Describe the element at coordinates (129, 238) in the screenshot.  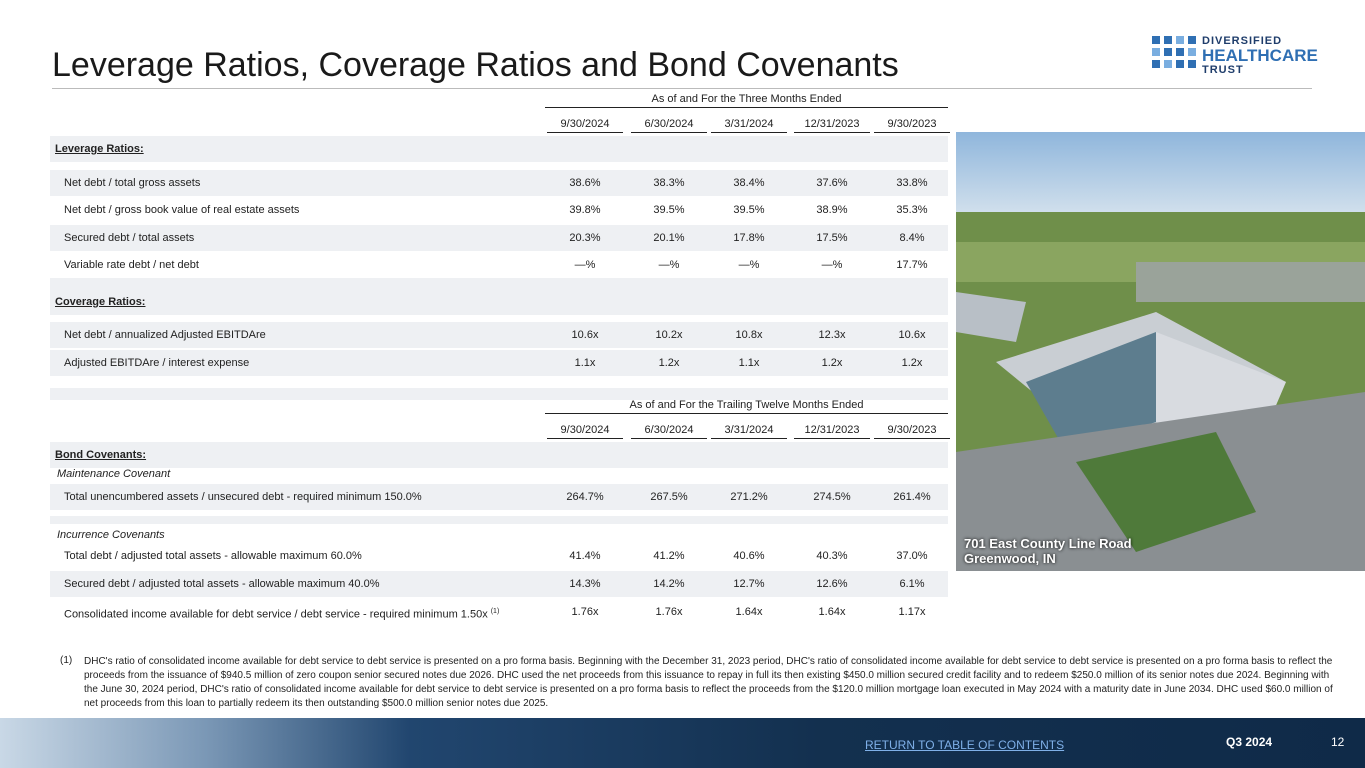
I see `row-label: Secured debt / total assets` at that location.